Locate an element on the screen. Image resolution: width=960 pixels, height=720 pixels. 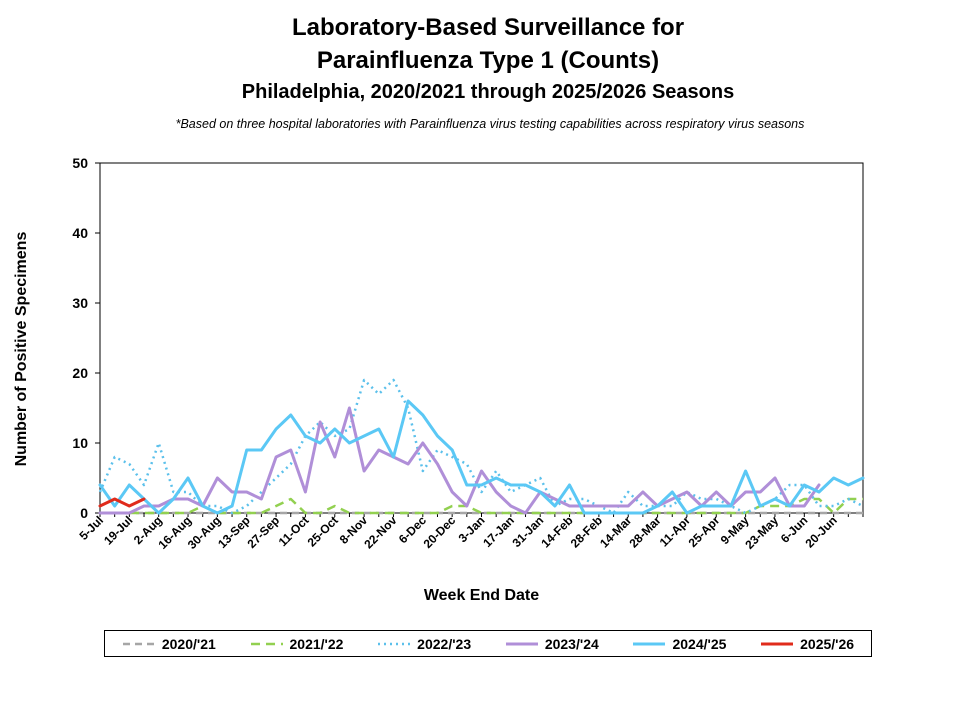
x-tick-label: 17-Jan is located at coordinates (498, 531).